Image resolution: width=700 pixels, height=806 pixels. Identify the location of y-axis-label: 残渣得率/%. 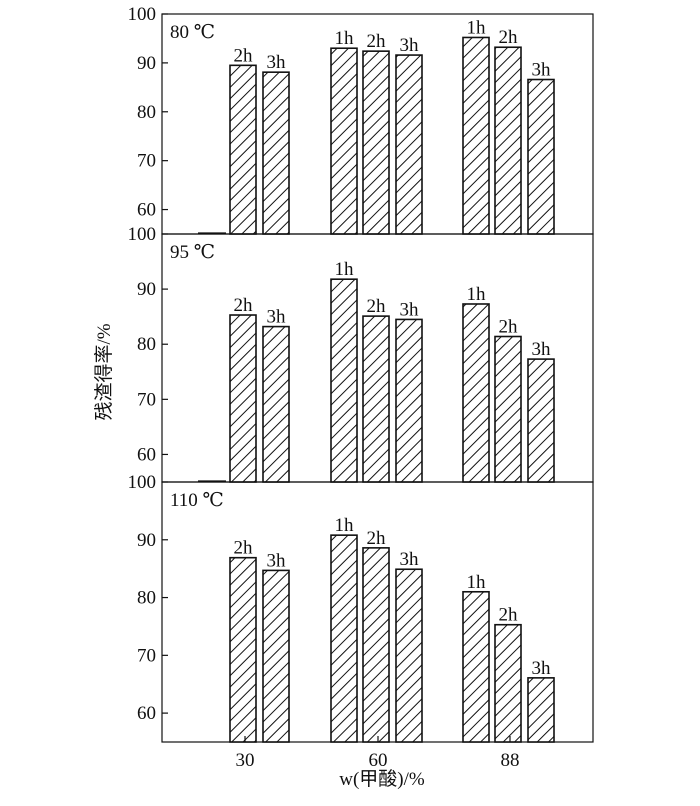
(104, 371).